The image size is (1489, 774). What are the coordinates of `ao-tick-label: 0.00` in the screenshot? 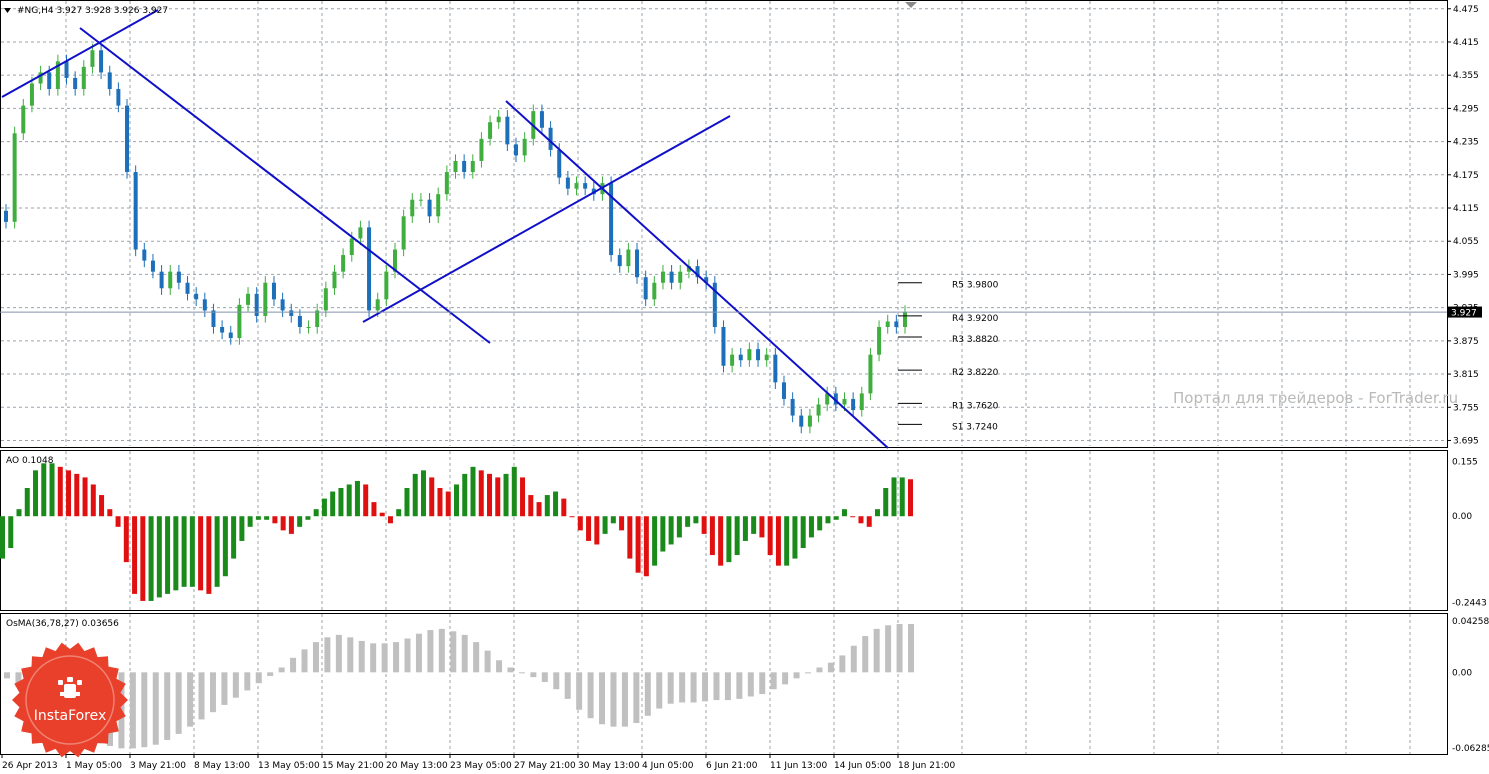 It's located at (1462, 517).